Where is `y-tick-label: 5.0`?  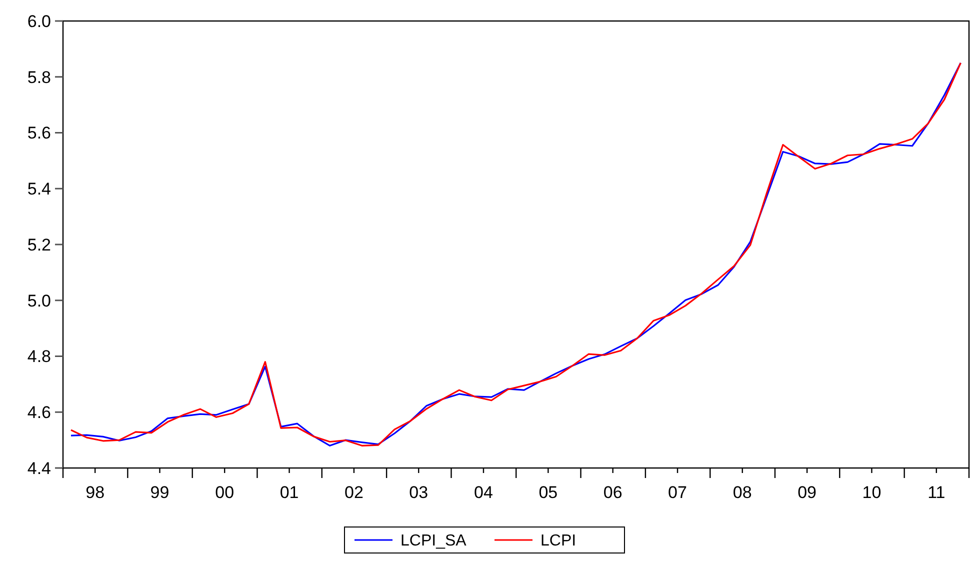 y-tick-label: 5.0 is located at coordinates (39, 300).